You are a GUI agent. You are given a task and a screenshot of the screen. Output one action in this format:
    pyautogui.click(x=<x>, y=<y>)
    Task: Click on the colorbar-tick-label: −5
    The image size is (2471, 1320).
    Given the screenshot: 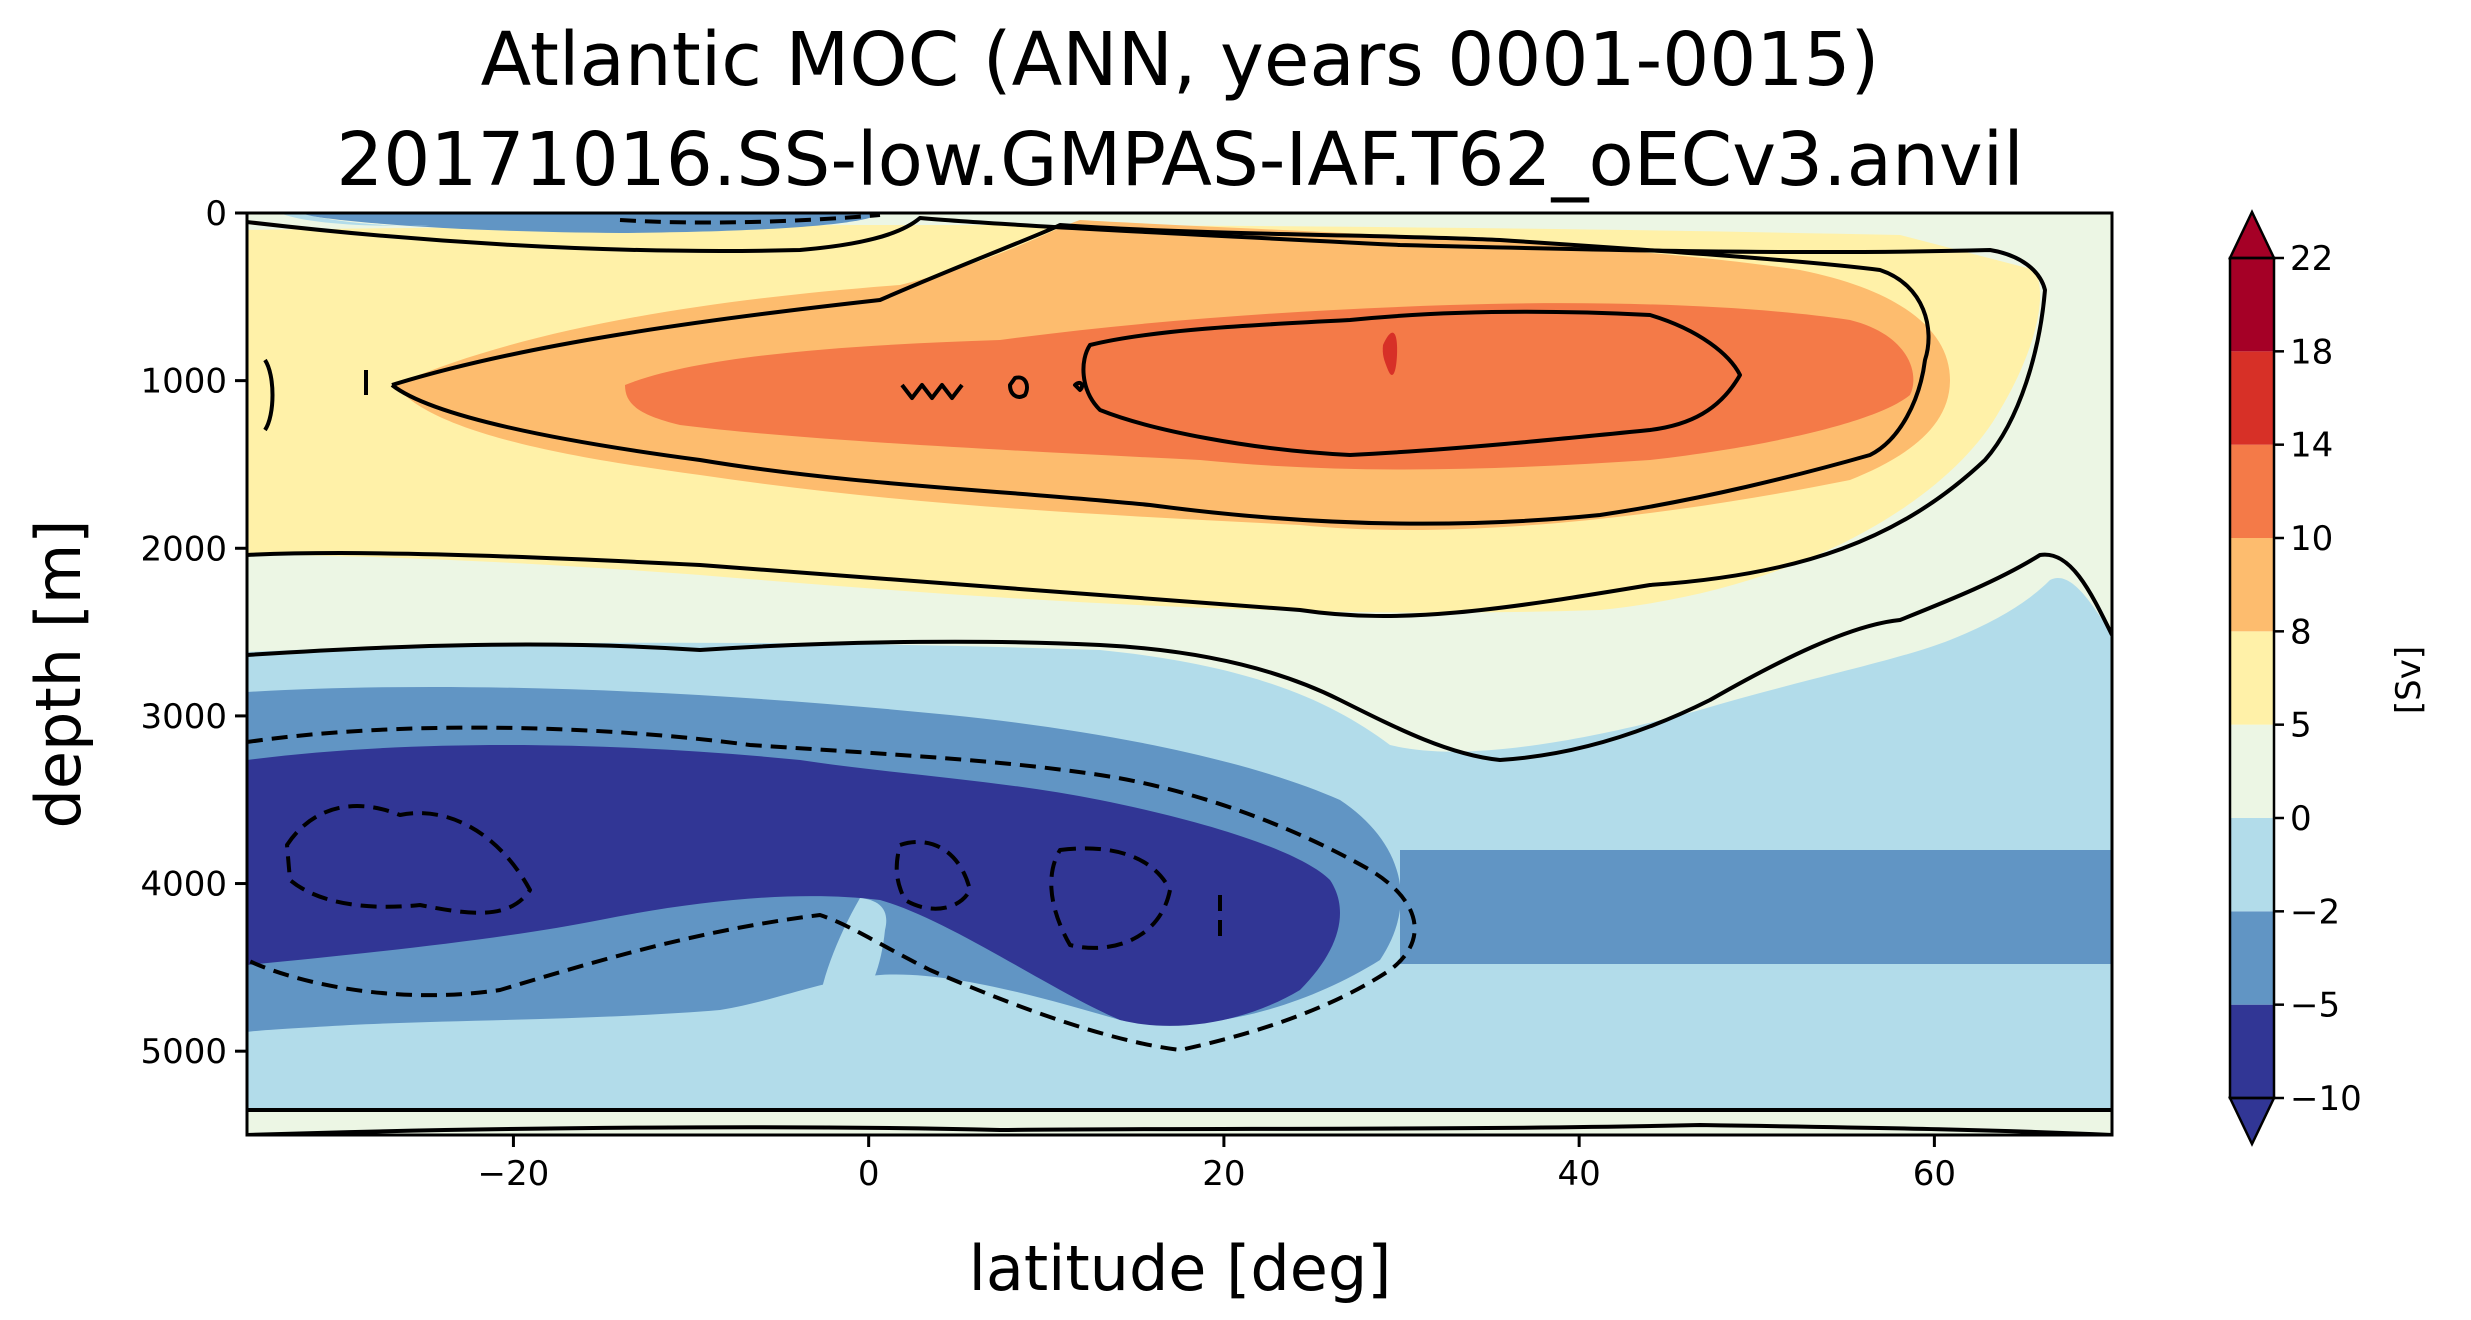 What is the action you would take?
    pyautogui.click(x=2315, y=1006)
    